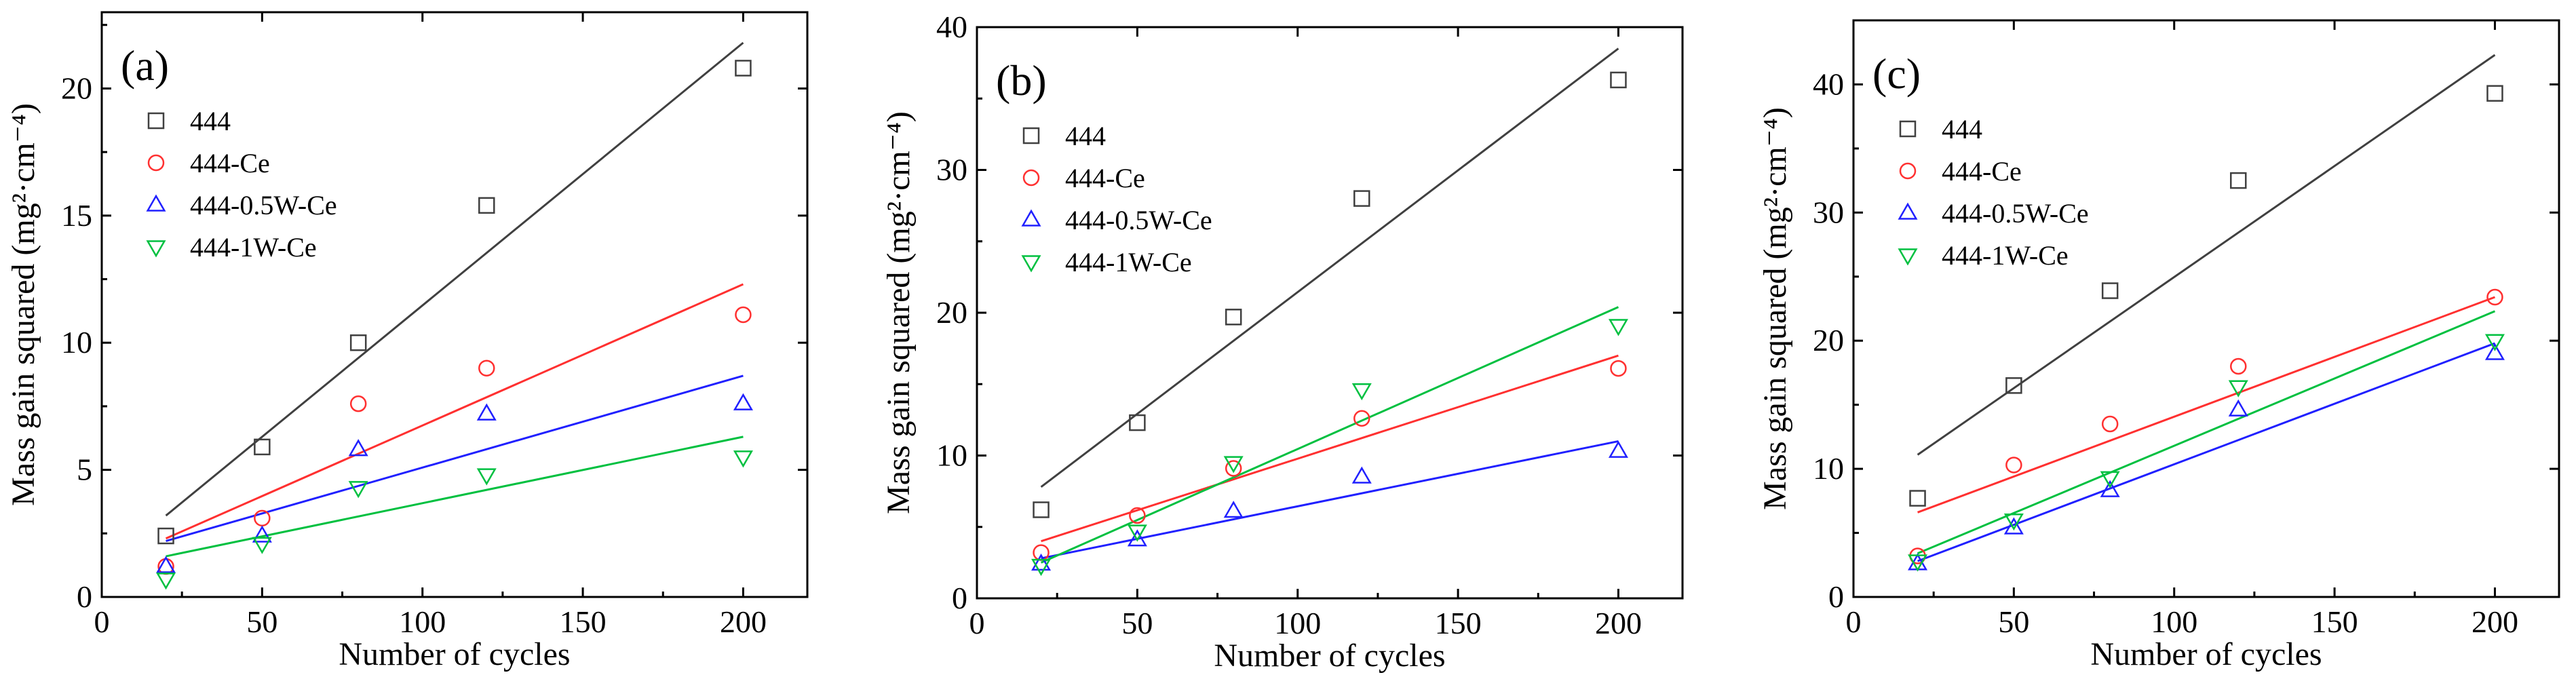 The height and width of the screenshot is (696, 2576). What do you see at coordinates (2014, 621) in the screenshot?
I see `x-tick-label: 50` at bounding box center [2014, 621].